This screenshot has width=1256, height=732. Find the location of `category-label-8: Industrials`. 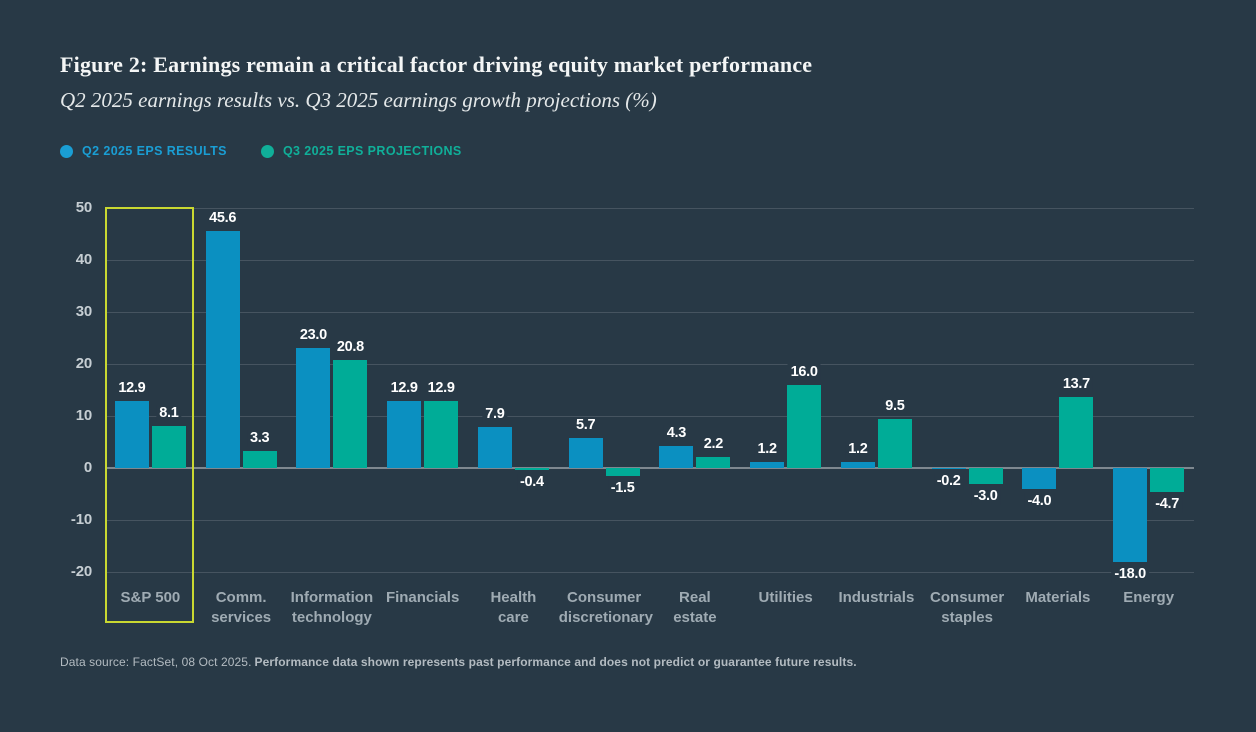

category-label-8: Industrials is located at coordinates (876, 598).